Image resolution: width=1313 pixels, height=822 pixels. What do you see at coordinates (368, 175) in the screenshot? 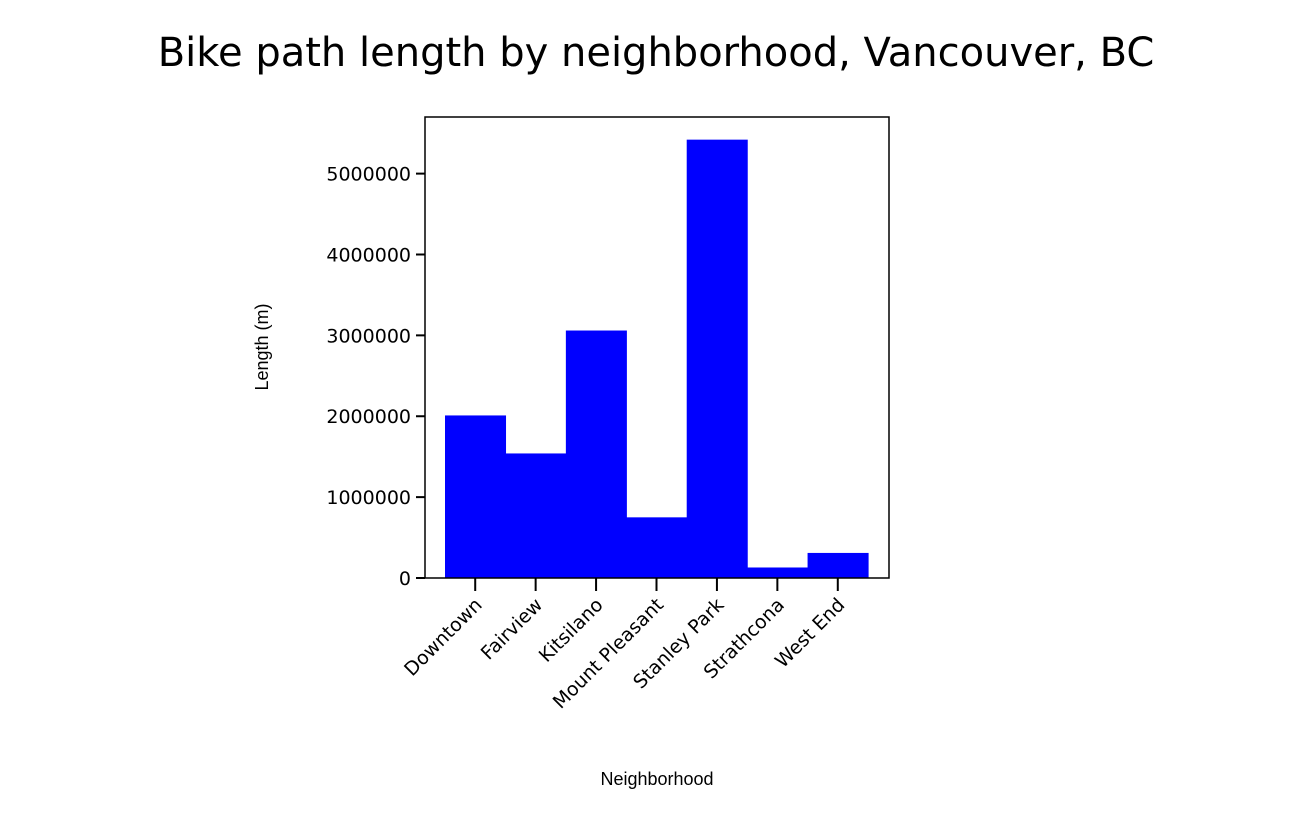
I see `y-tick-label: 5000000` at bounding box center [368, 175].